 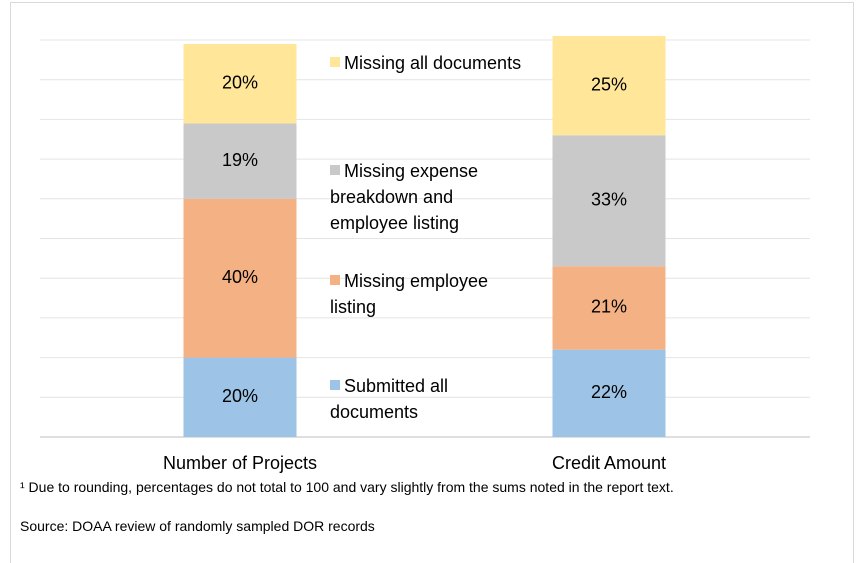 I want to click on data-label: 22%, so click(x=609, y=392).